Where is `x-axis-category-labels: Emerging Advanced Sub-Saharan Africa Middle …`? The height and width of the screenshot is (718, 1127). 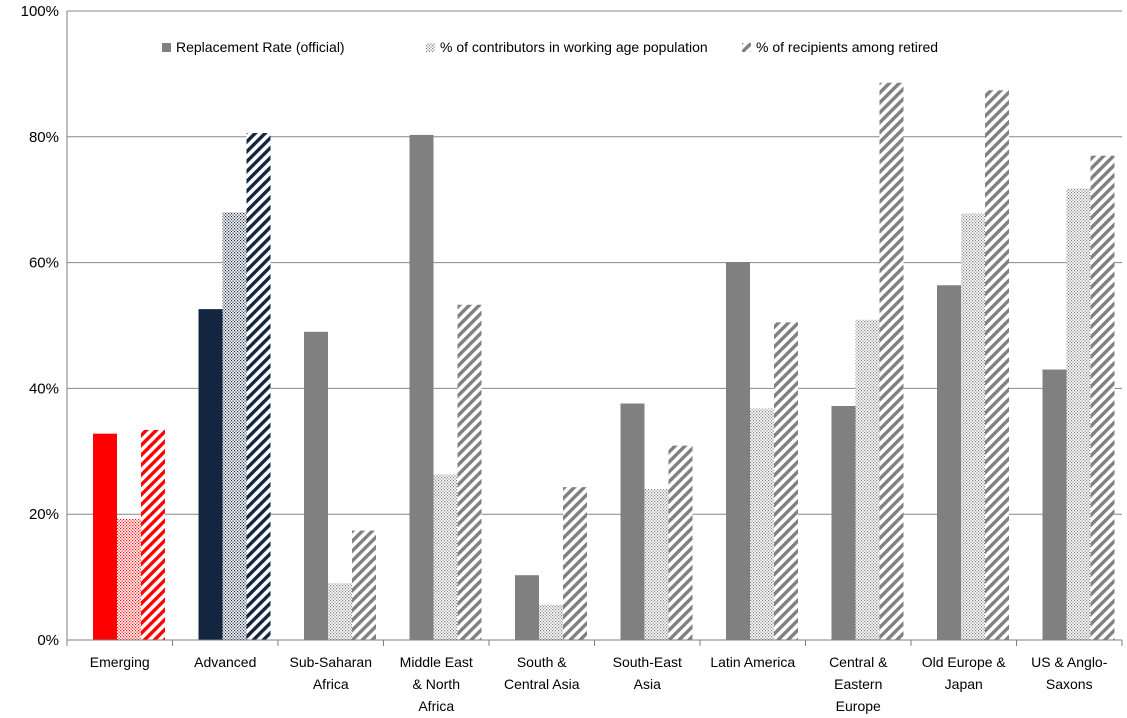
x-axis-category-labels: Emerging Advanced Sub-Saharan Africa Middle … is located at coordinates (599, 684).